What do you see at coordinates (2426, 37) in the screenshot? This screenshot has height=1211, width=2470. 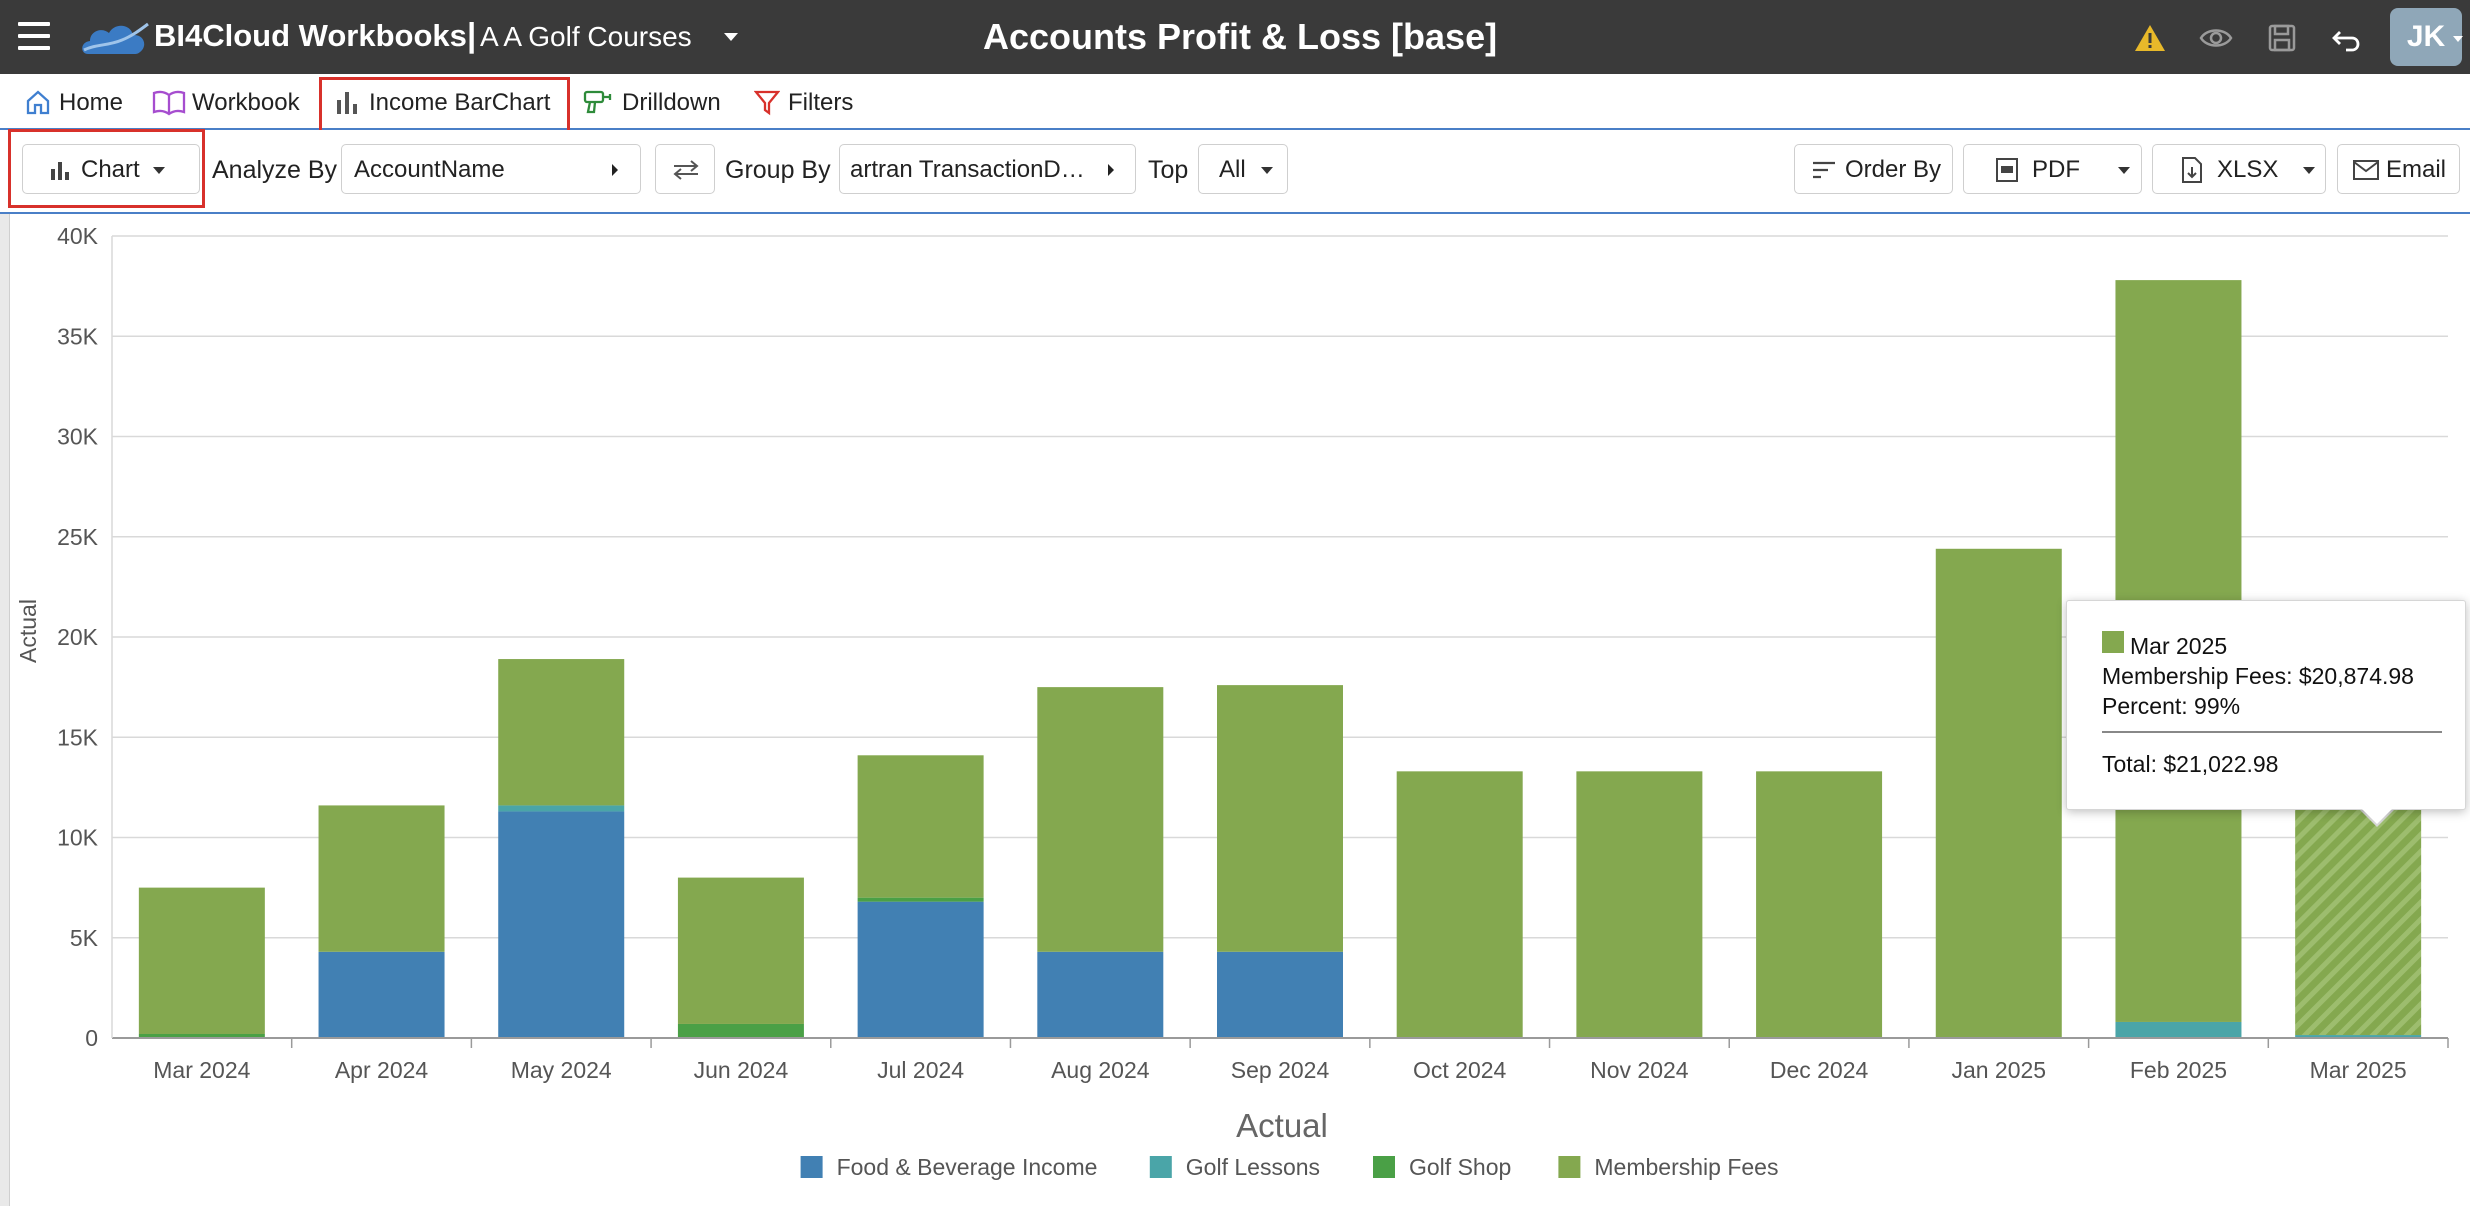 I see `user-avatar: JK` at bounding box center [2426, 37].